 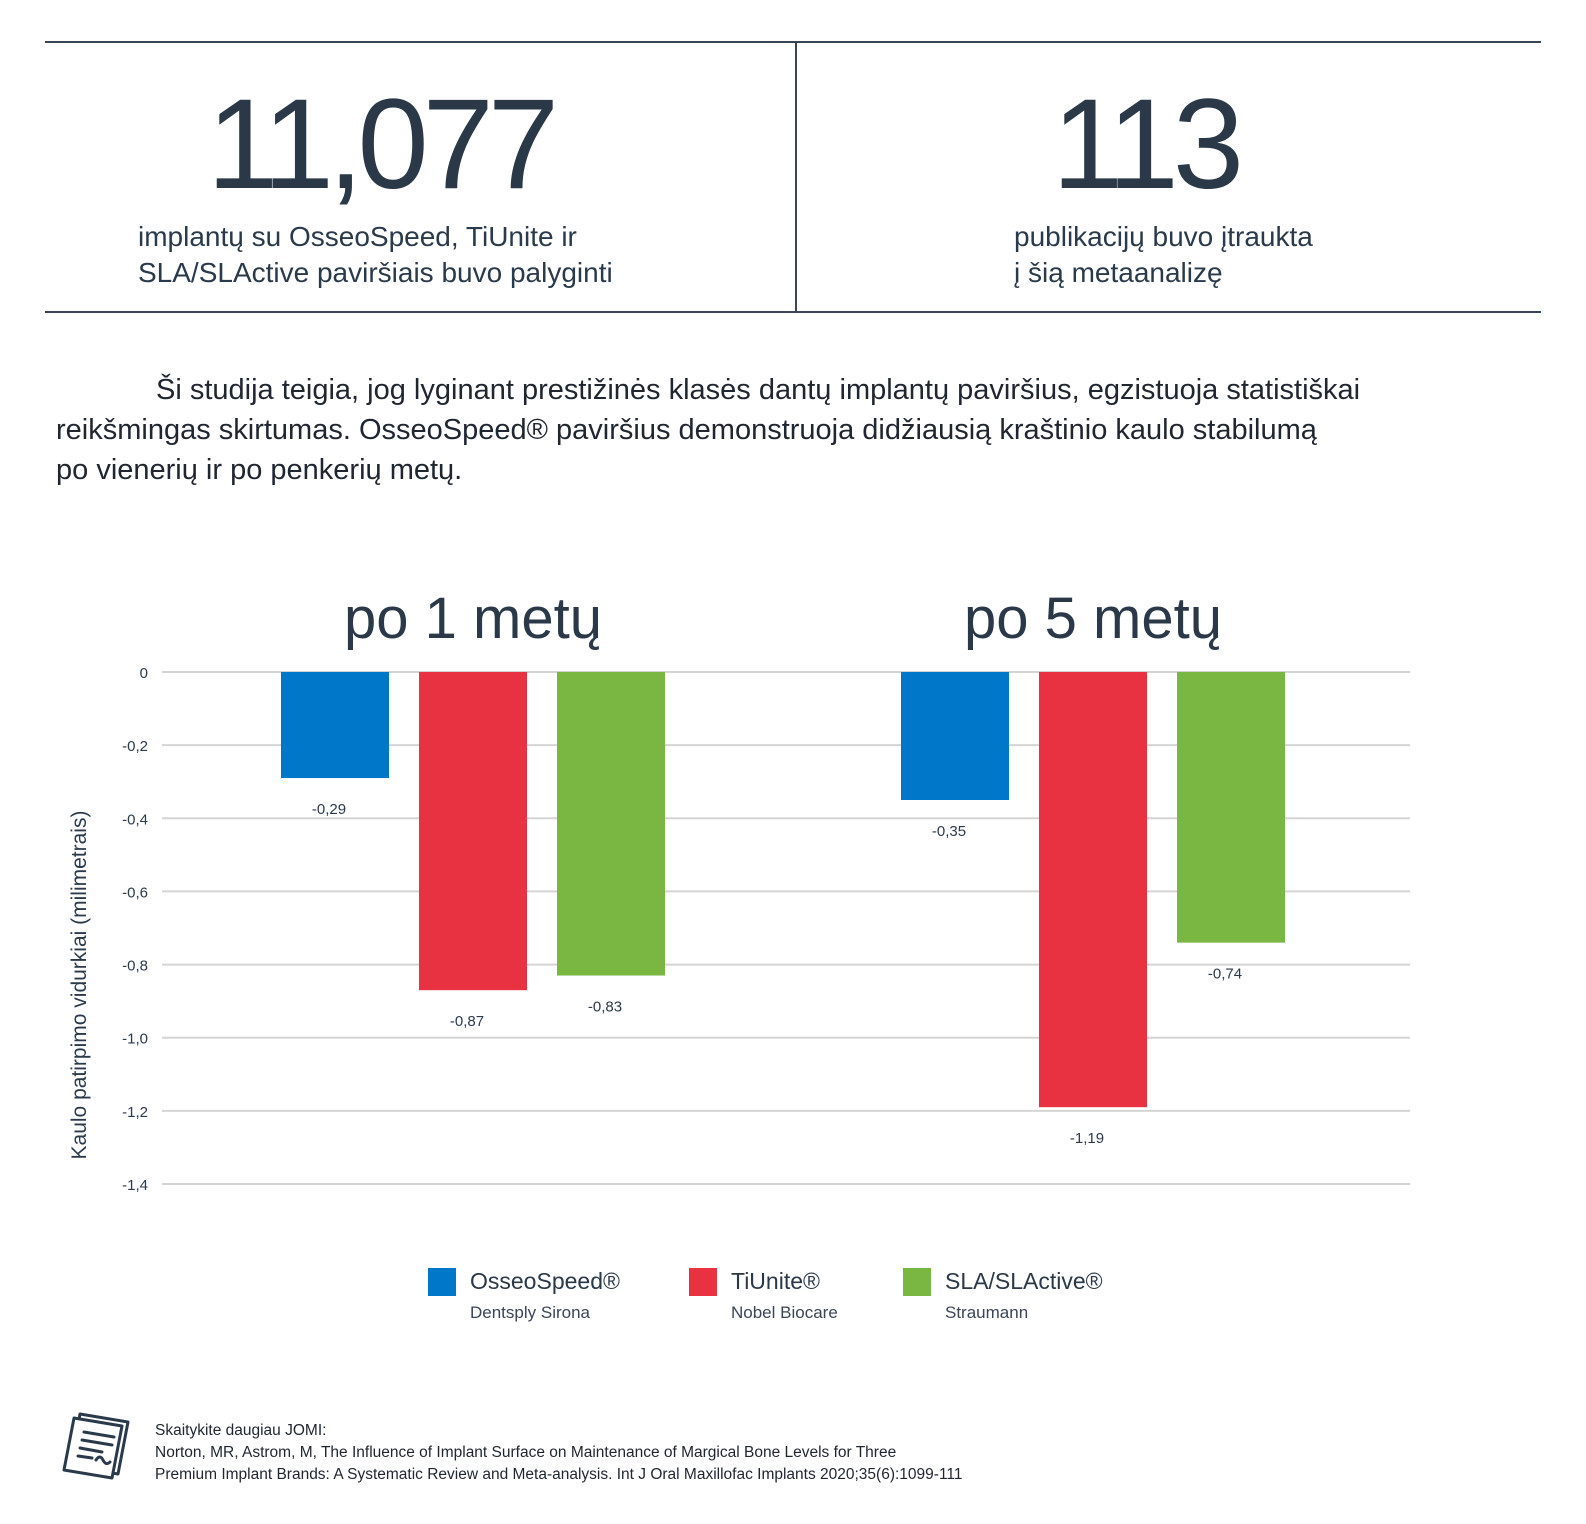 What do you see at coordinates (135, 966) in the screenshot?
I see `y-tick-label: -0,8` at bounding box center [135, 966].